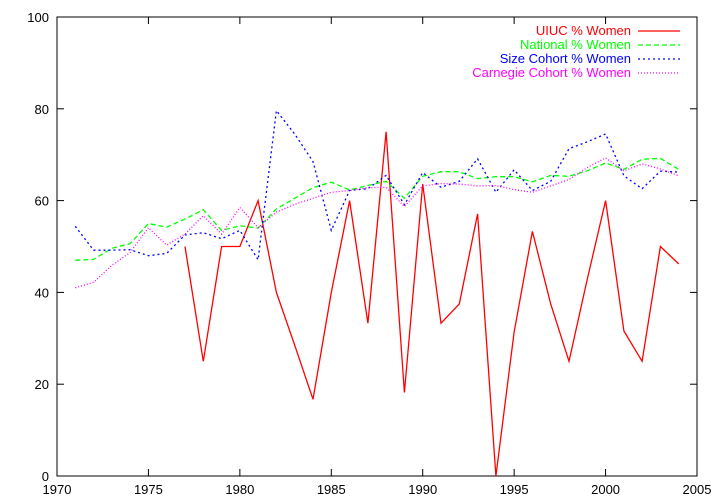 The width and height of the screenshot is (720, 504). Describe the element at coordinates (42, 292) in the screenshot. I see `y-tick-label: 40` at that location.